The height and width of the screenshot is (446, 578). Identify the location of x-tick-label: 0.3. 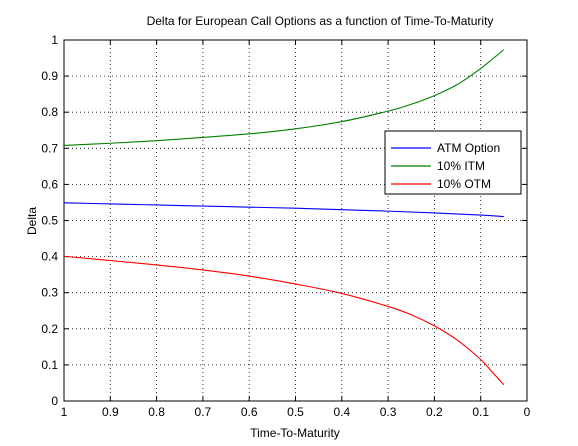
(388, 412).